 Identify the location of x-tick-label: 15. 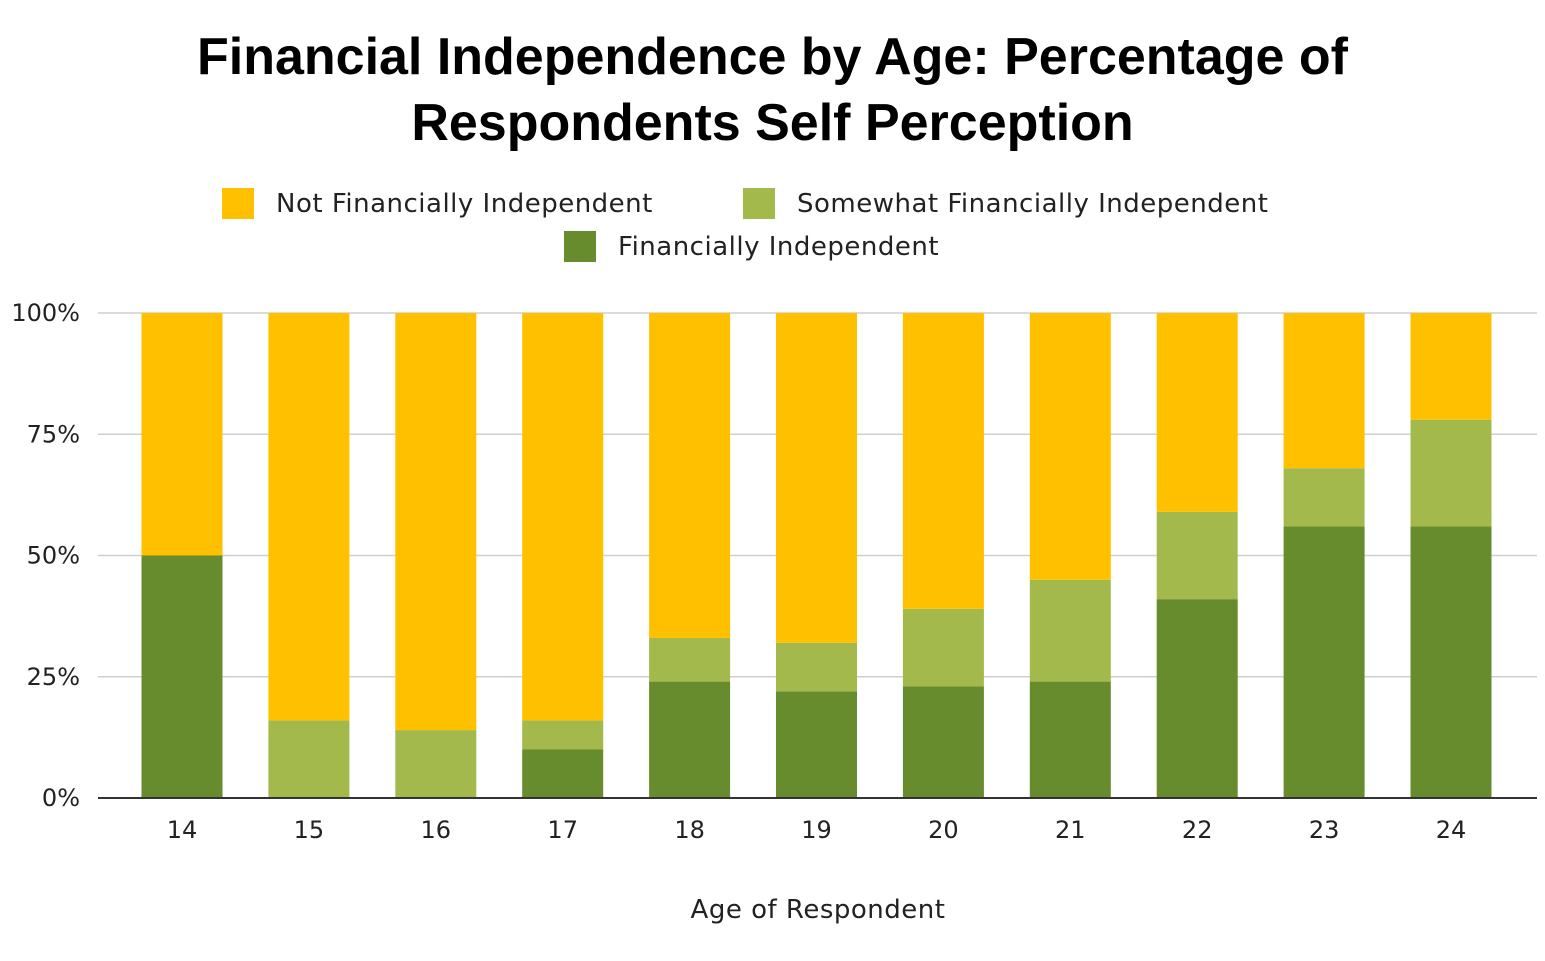
(309, 830).